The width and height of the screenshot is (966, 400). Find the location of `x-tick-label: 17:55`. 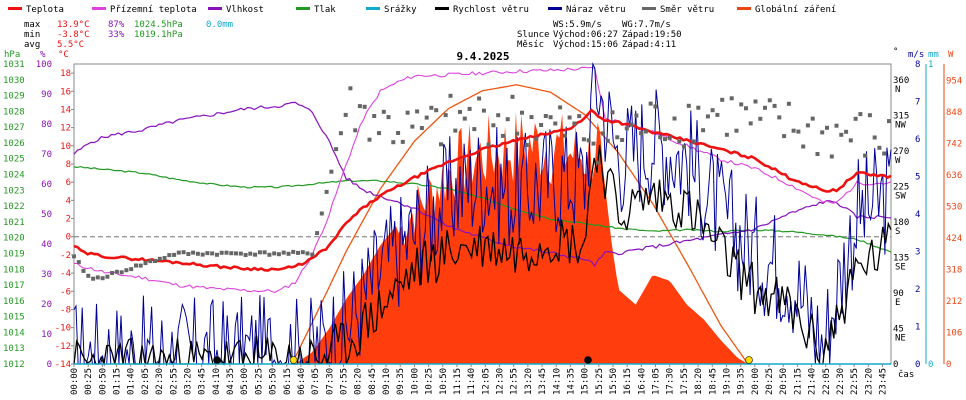

x-tick-label: 17:55 is located at coordinates (685, 381).